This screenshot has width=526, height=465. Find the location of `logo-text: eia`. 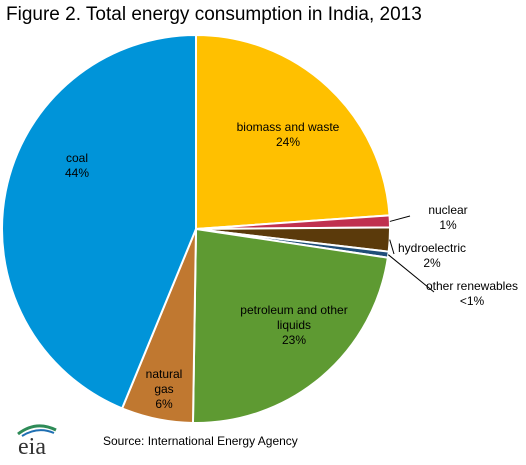

logo-text: eia is located at coordinates (32, 447).